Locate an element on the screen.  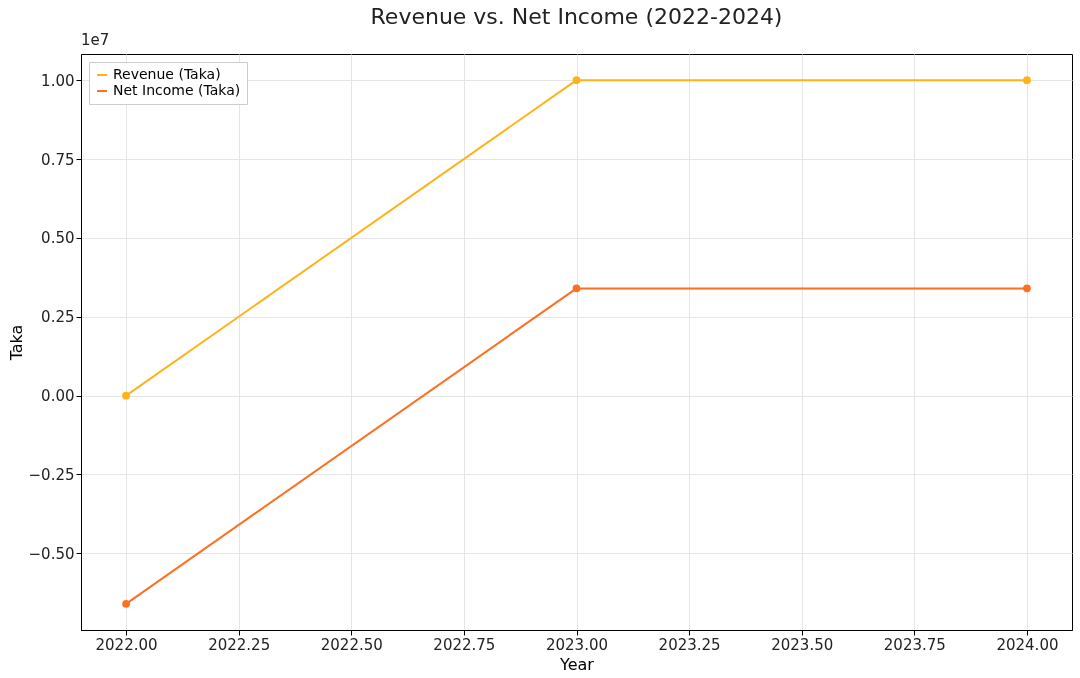
x-tick-label: 2024.00 is located at coordinates (1027, 644).